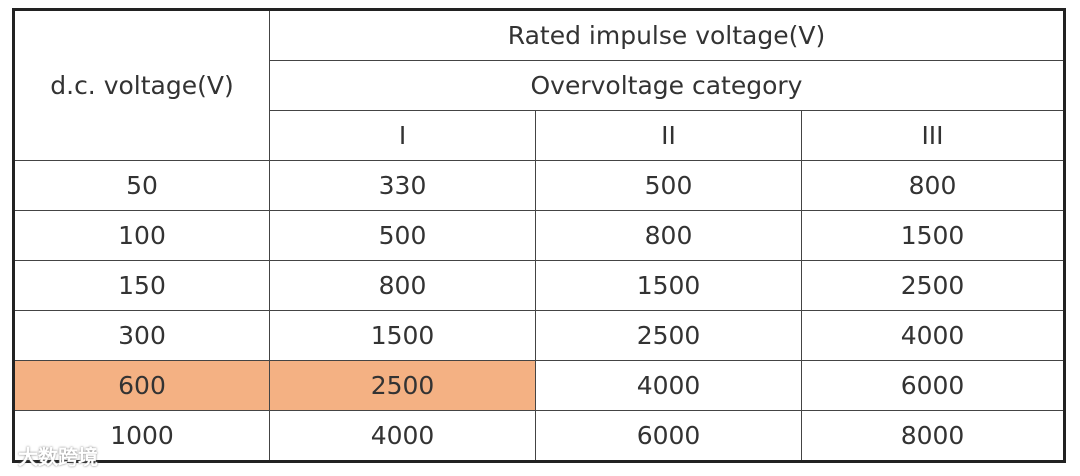 This screenshot has width=1080, height=476. I want to click on row-label: 300, so click(141, 335).